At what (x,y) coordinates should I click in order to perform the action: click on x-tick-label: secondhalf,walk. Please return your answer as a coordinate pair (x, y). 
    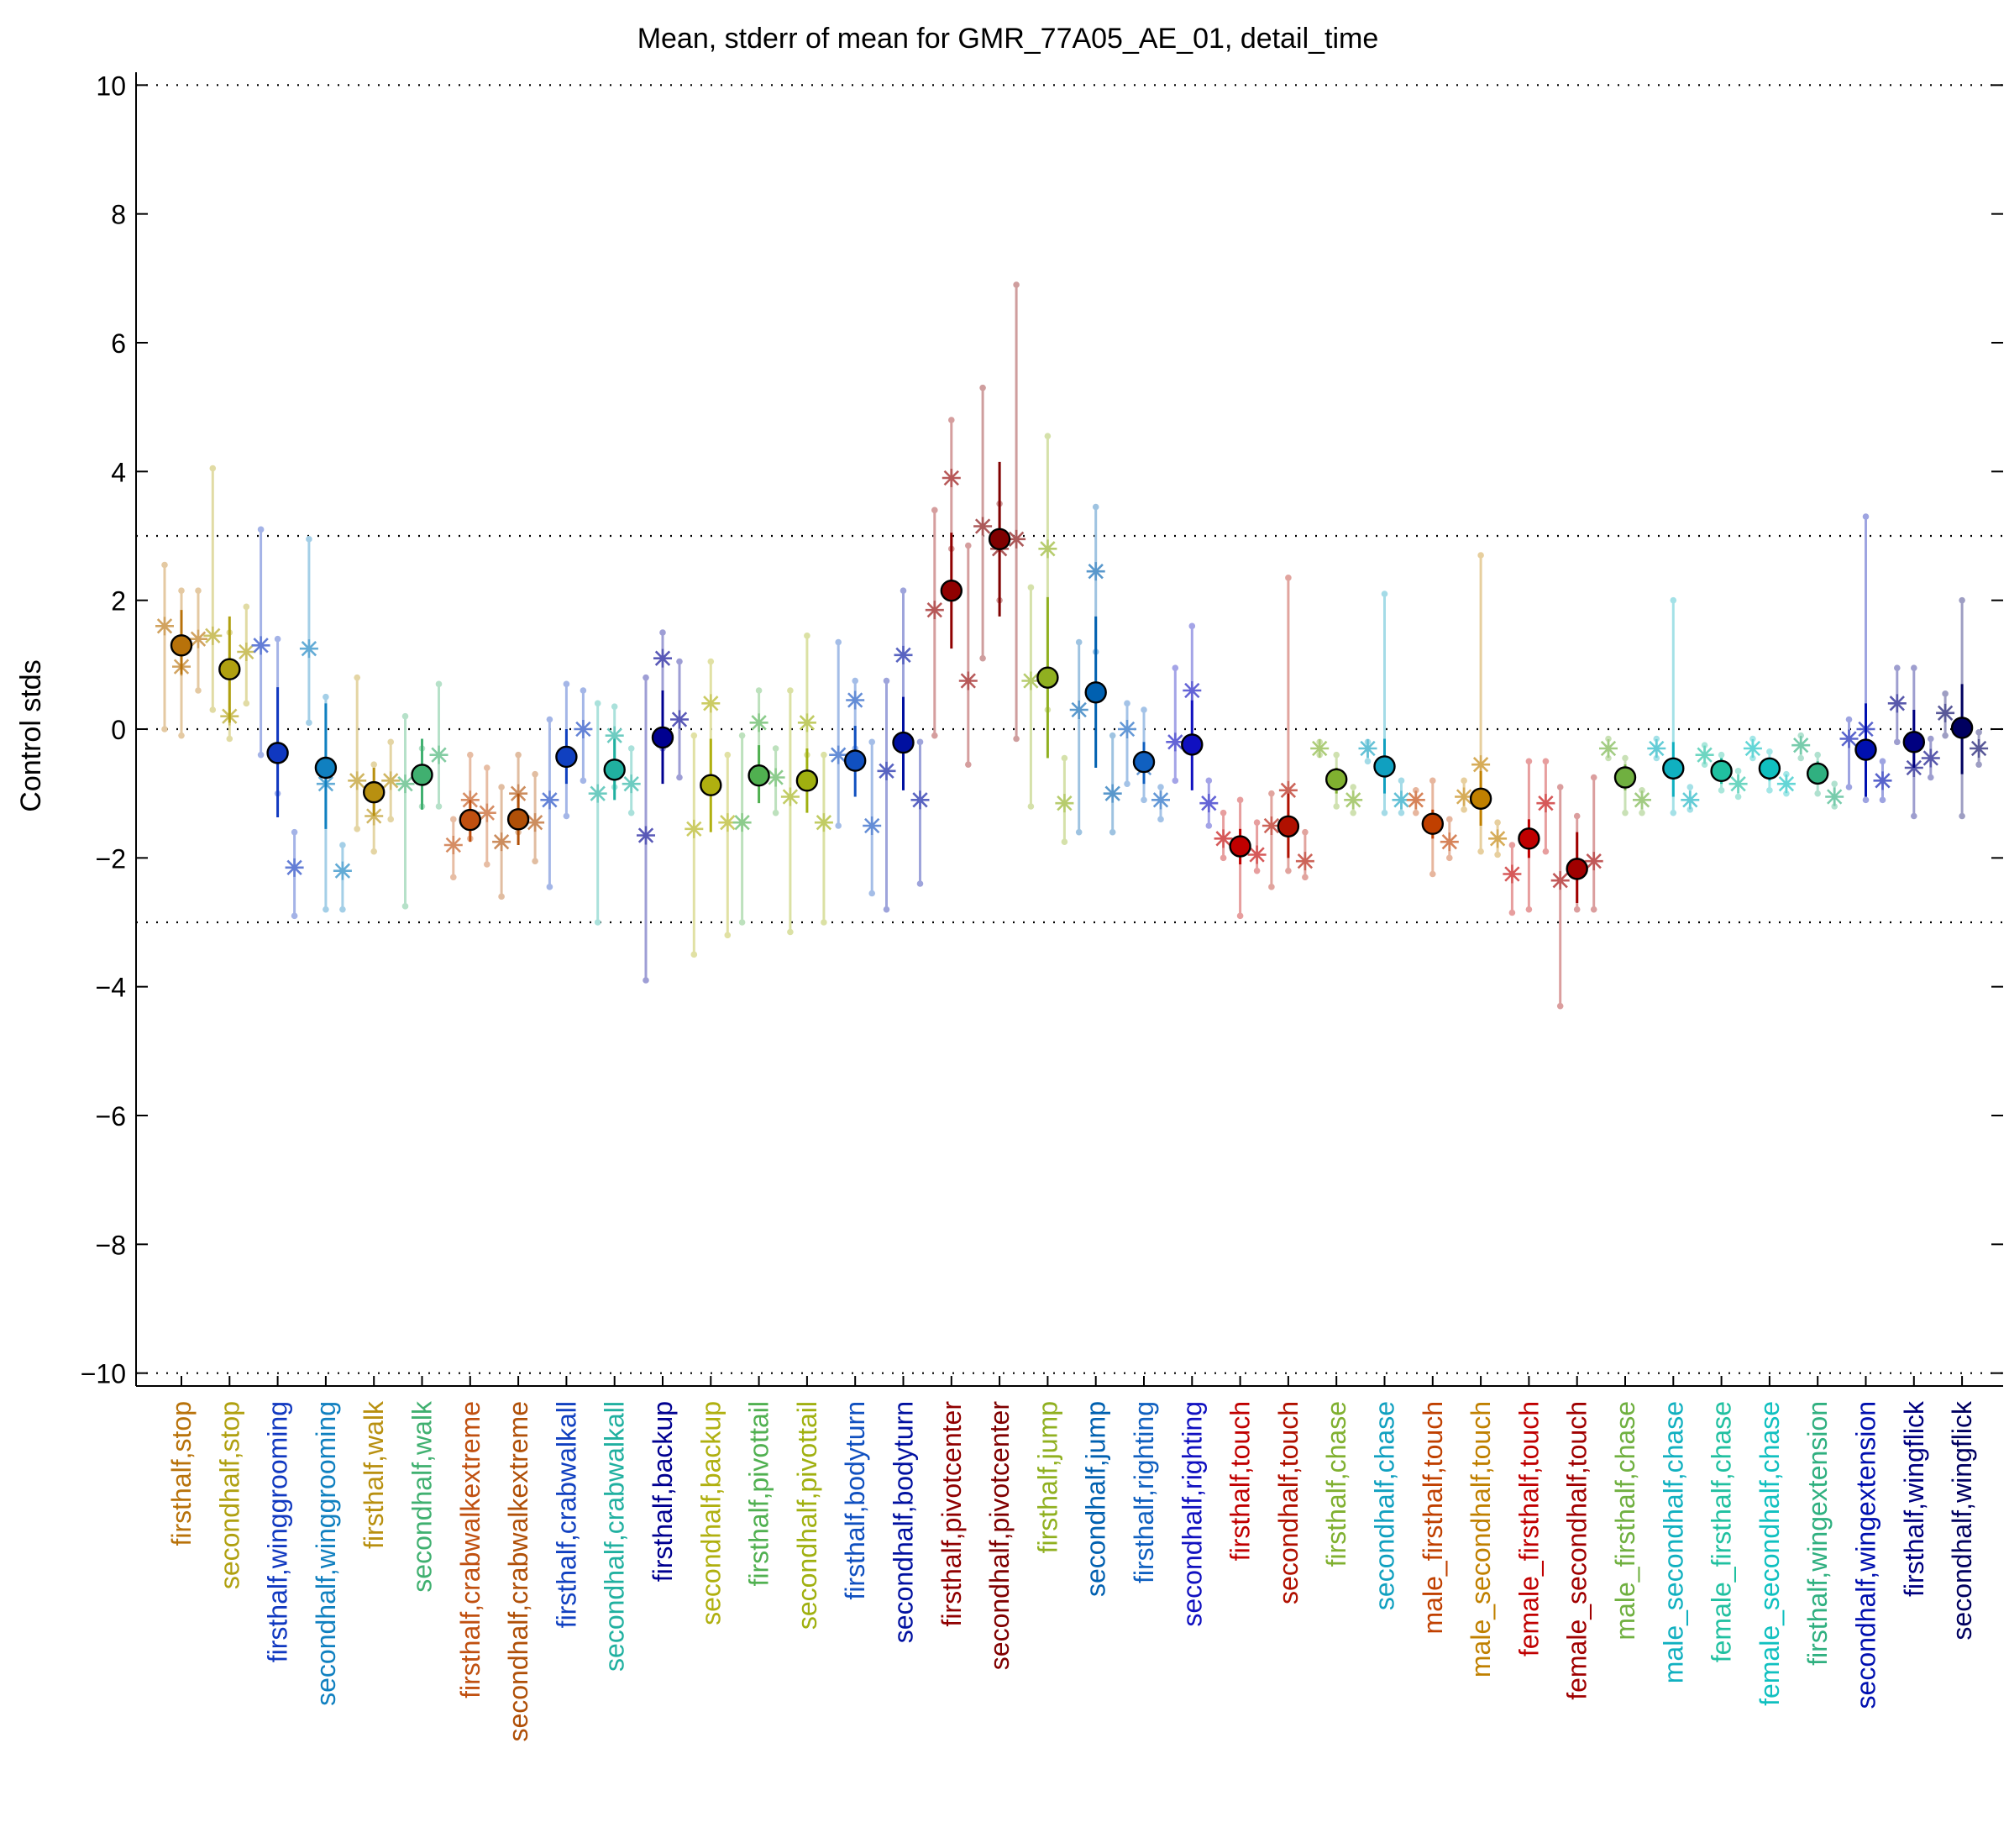
    Looking at the image, I should click on (422, 1496).